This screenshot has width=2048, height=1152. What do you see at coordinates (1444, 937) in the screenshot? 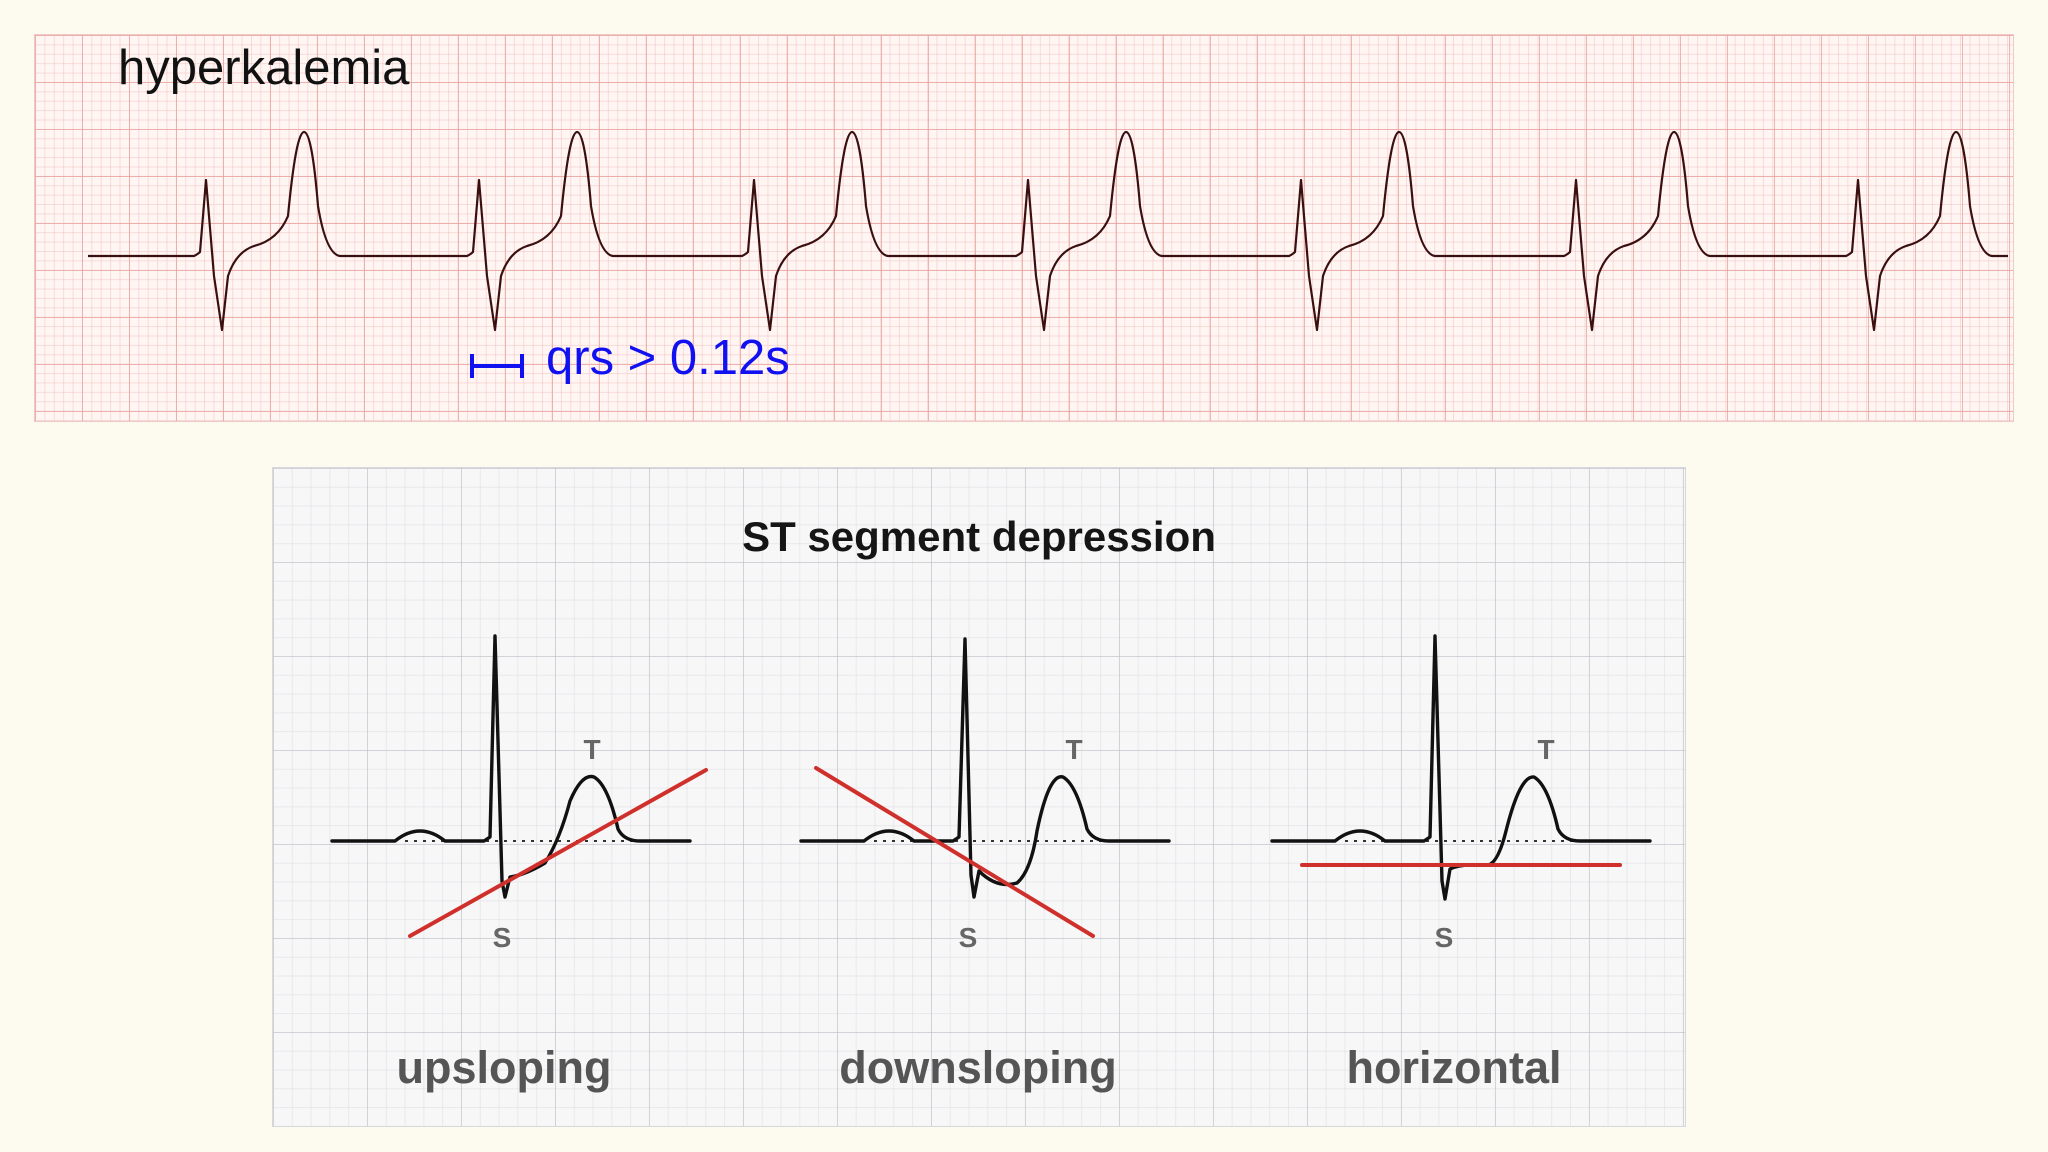
I see `s-wave-label-horizontal: S` at bounding box center [1444, 937].